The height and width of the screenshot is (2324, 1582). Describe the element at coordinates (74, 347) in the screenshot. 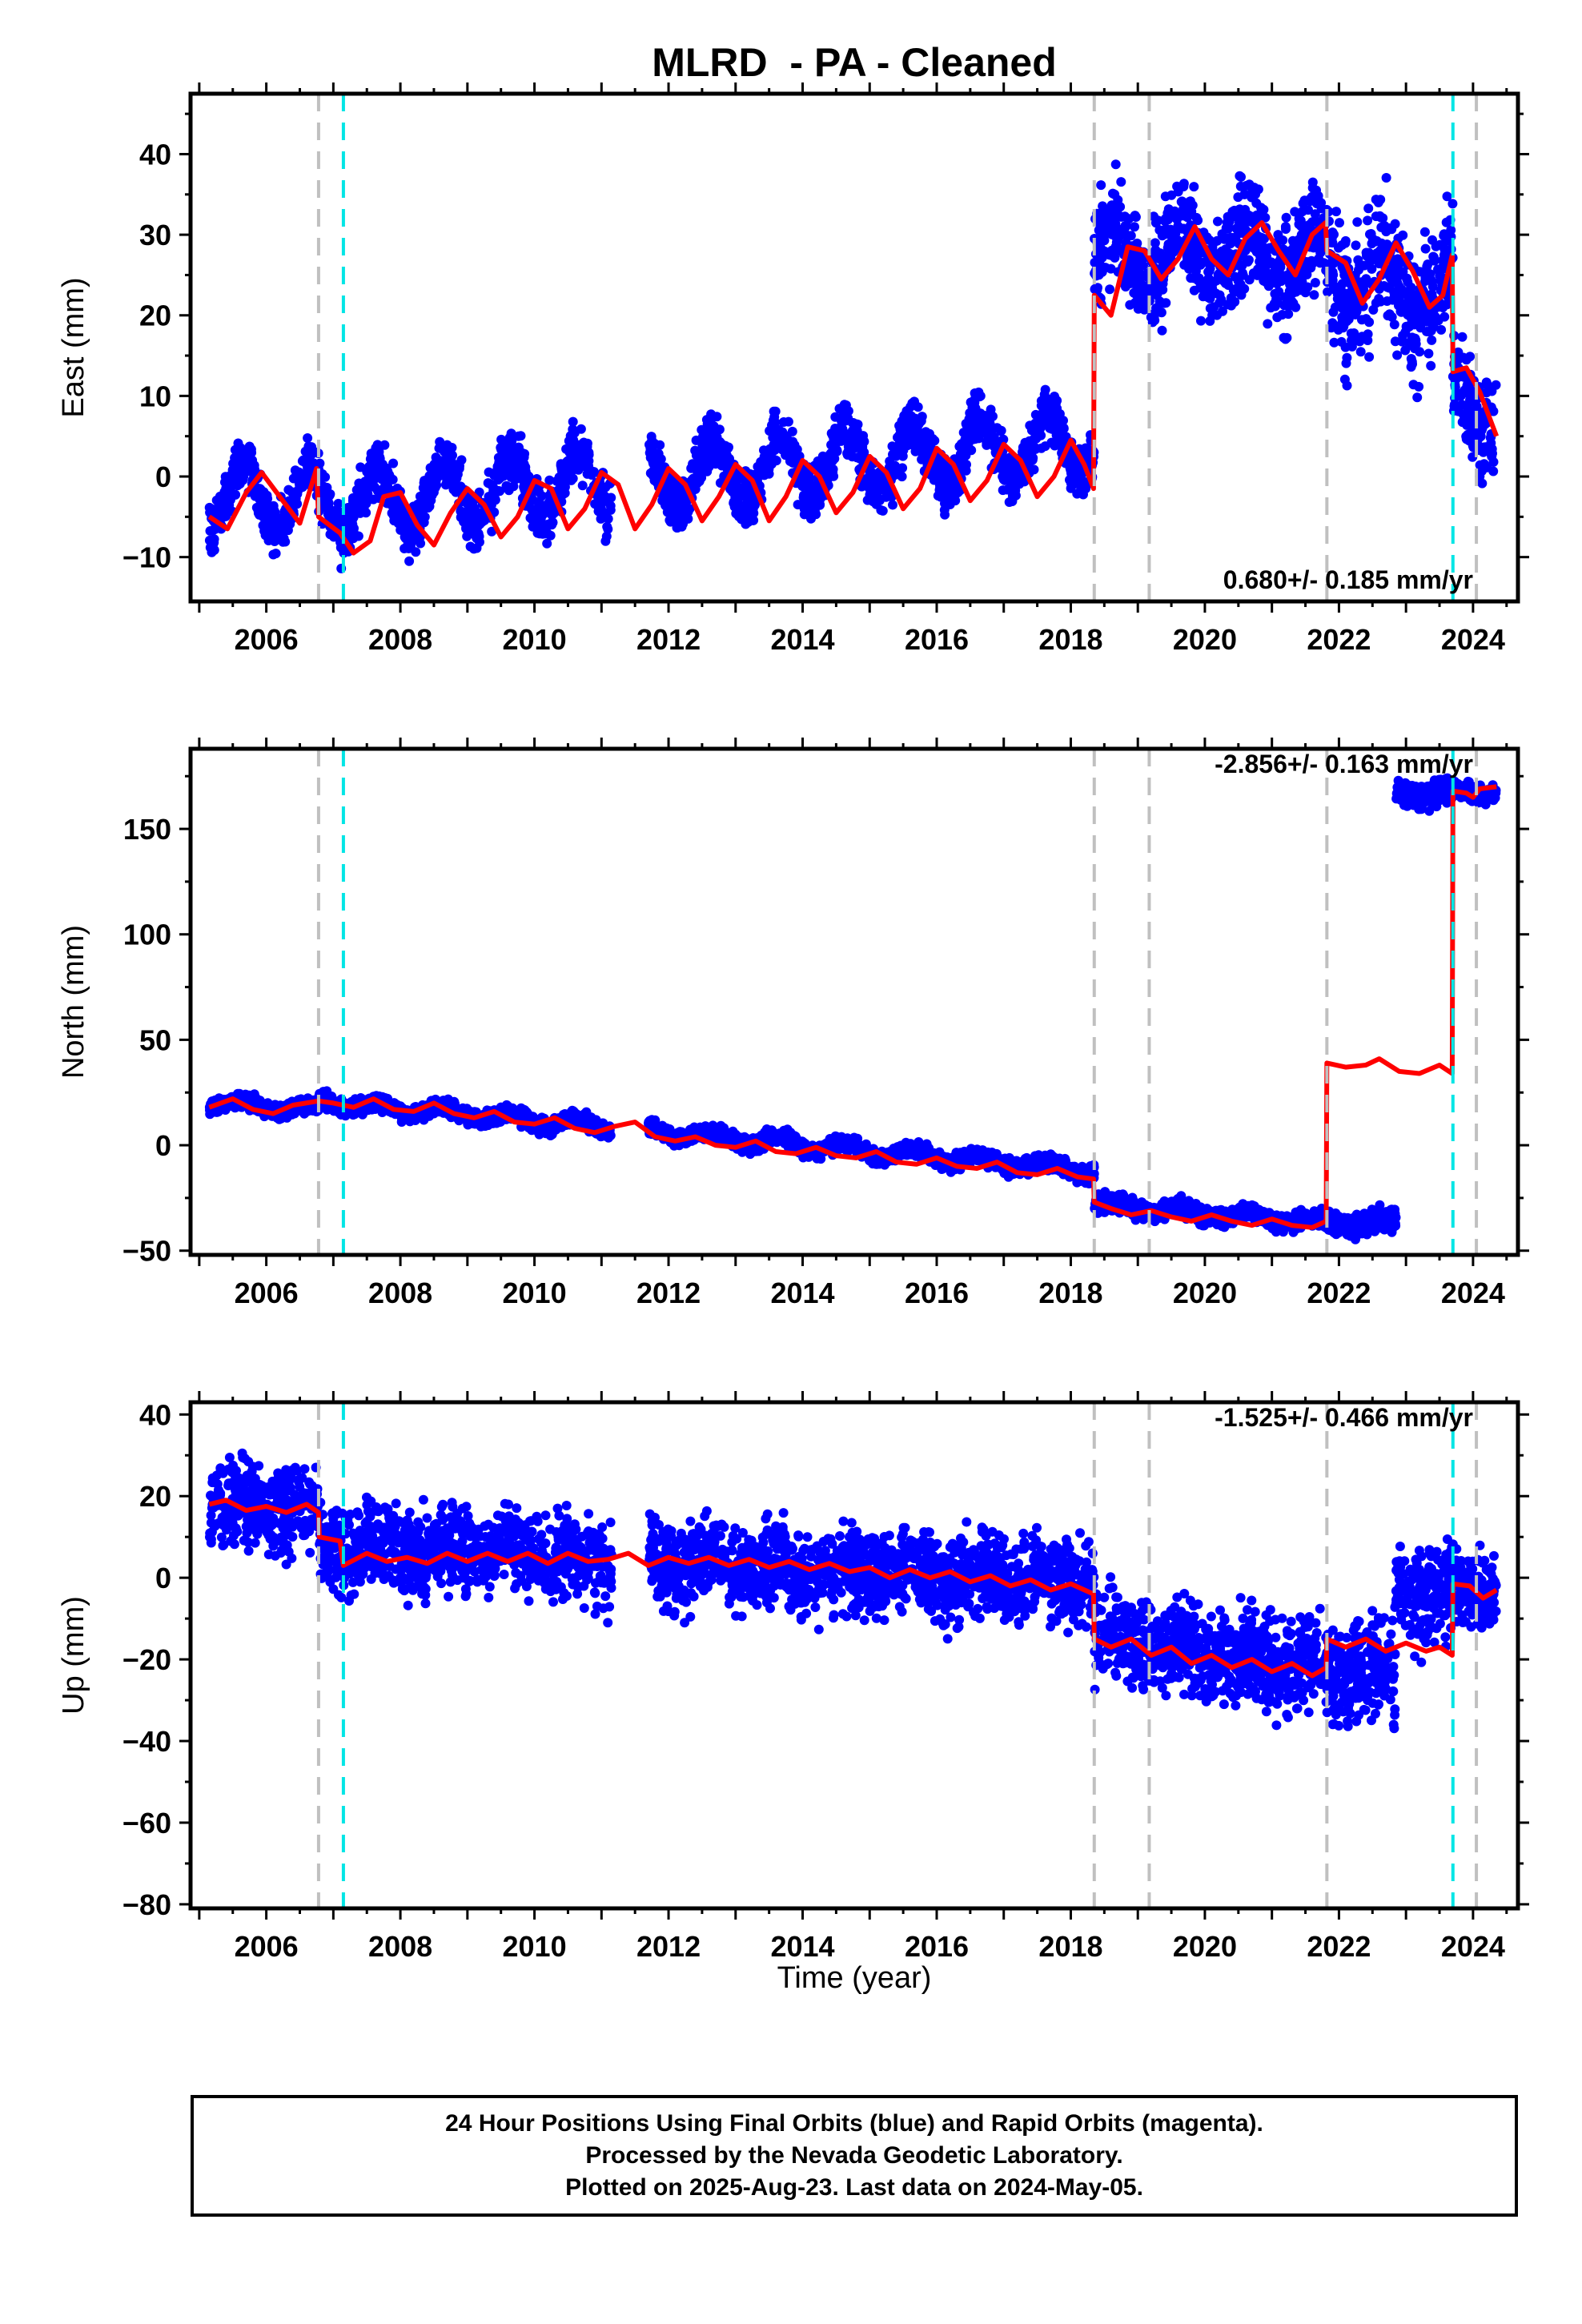

I see `y-axis-label: East (mm)` at that location.